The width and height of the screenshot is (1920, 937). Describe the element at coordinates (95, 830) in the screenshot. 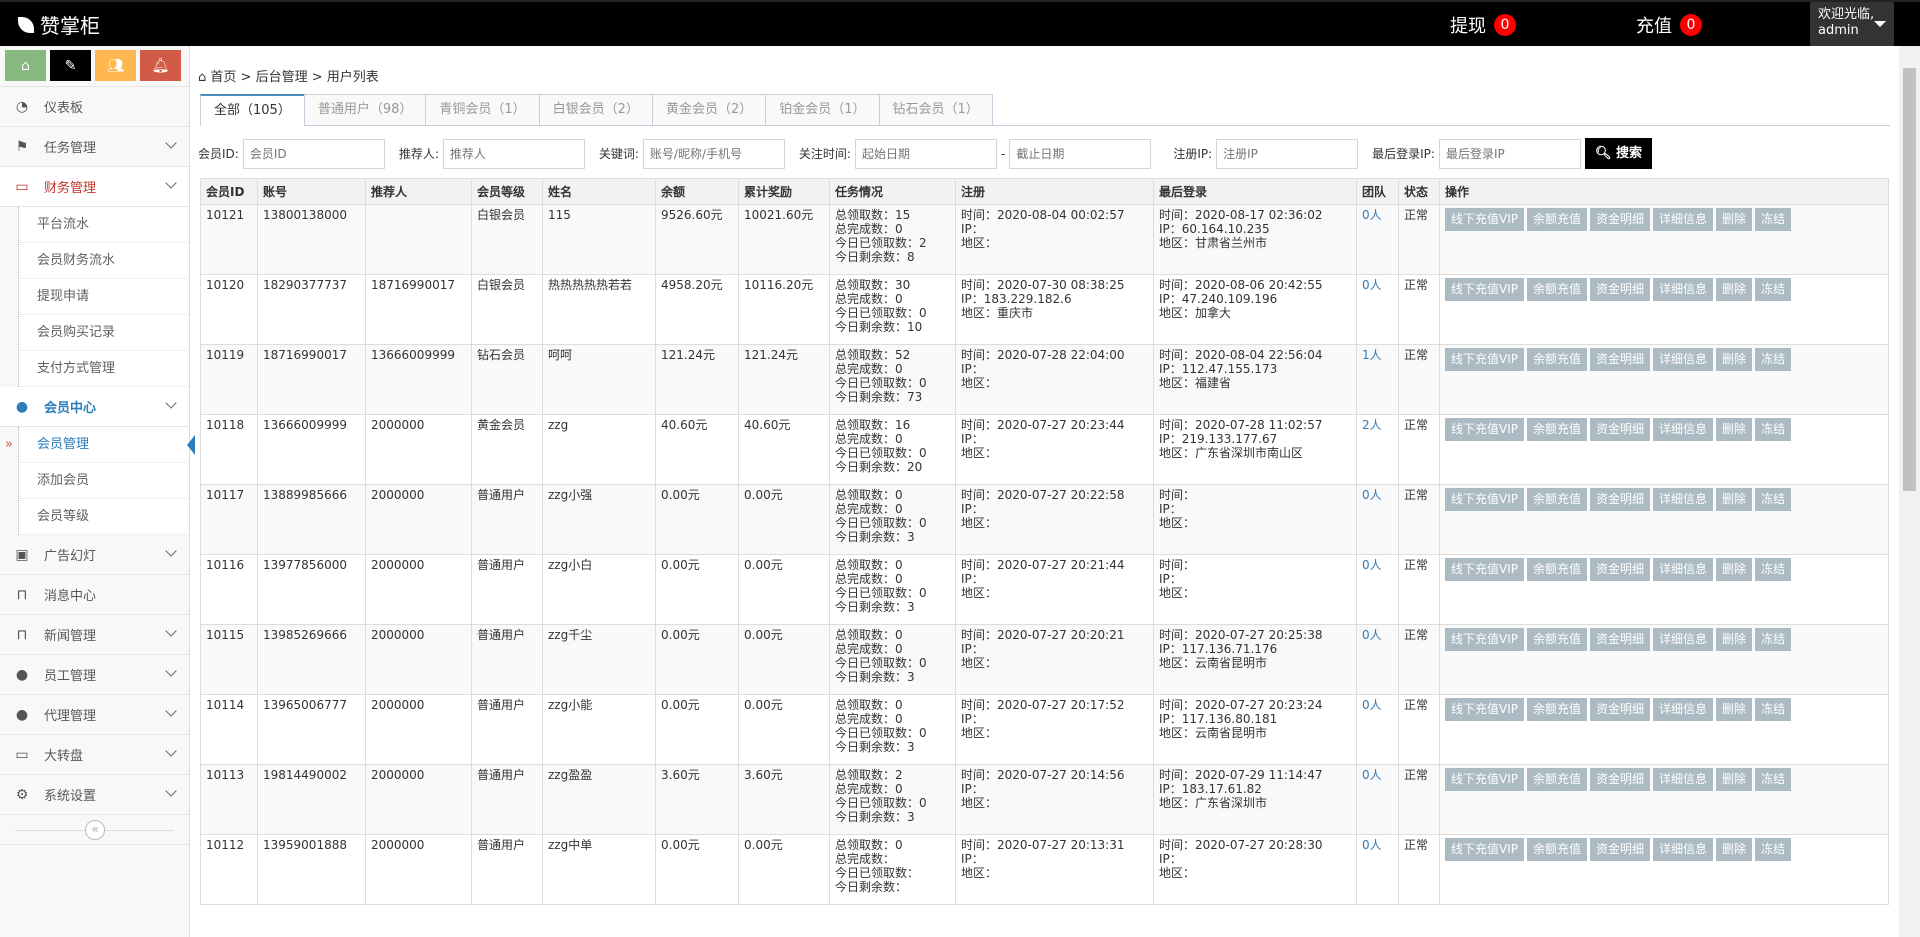

I see `collapse-icon: «` at that location.